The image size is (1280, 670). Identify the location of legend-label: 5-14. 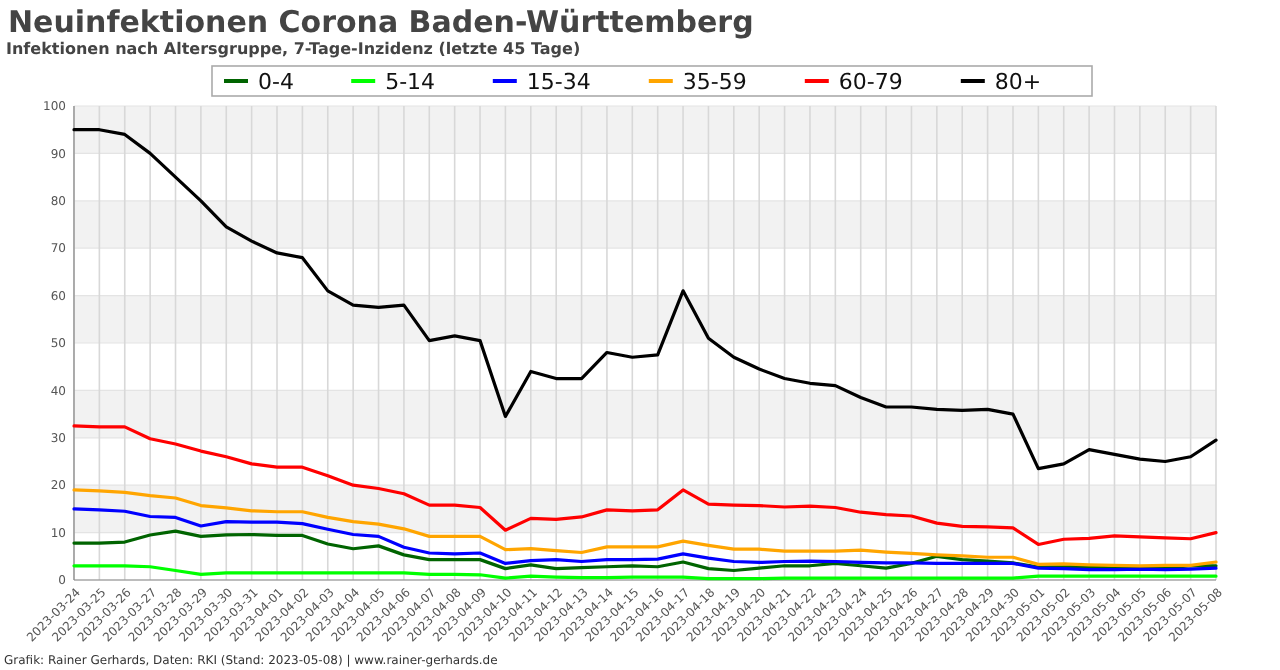
(410, 81).